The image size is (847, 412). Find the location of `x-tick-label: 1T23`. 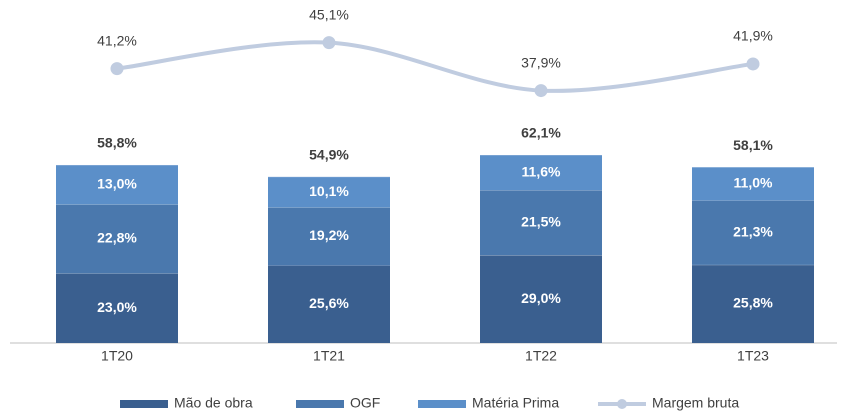

x-tick-label: 1T23 is located at coordinates (753, 356).